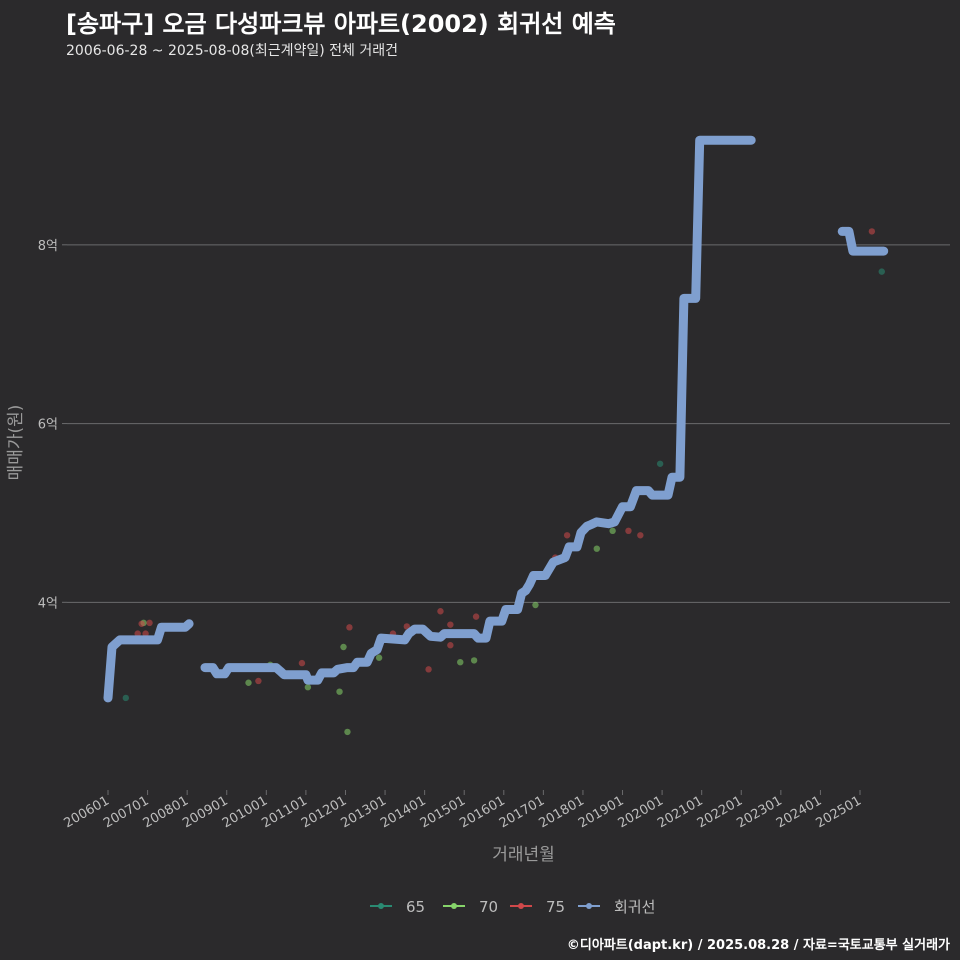 The image size is (960, 960). What do you see at coordinates (341, 24) in the screenshot?
I see `page-title: [송파구] 오금 다성파크뷰 아파트(2002) 회귀선 예측` at bounding box center [341, 24].